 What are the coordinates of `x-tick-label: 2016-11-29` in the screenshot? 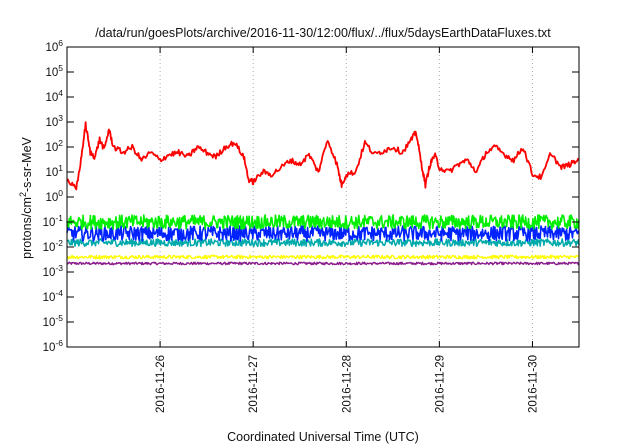 It's located at (440, 384).